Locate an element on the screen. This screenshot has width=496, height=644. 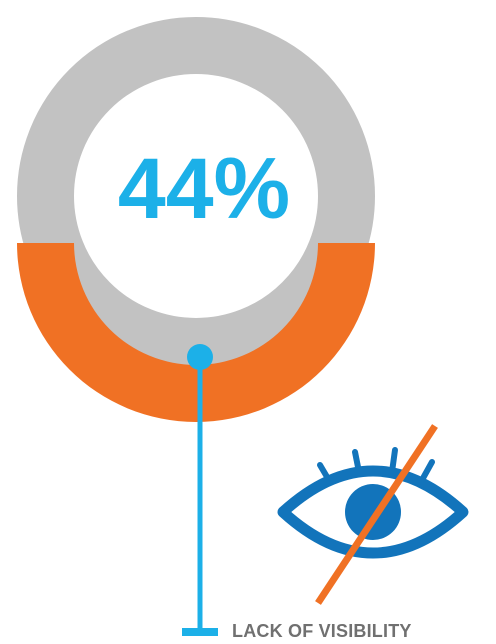
percent-value: 44% is located at coordinates (204, 189).